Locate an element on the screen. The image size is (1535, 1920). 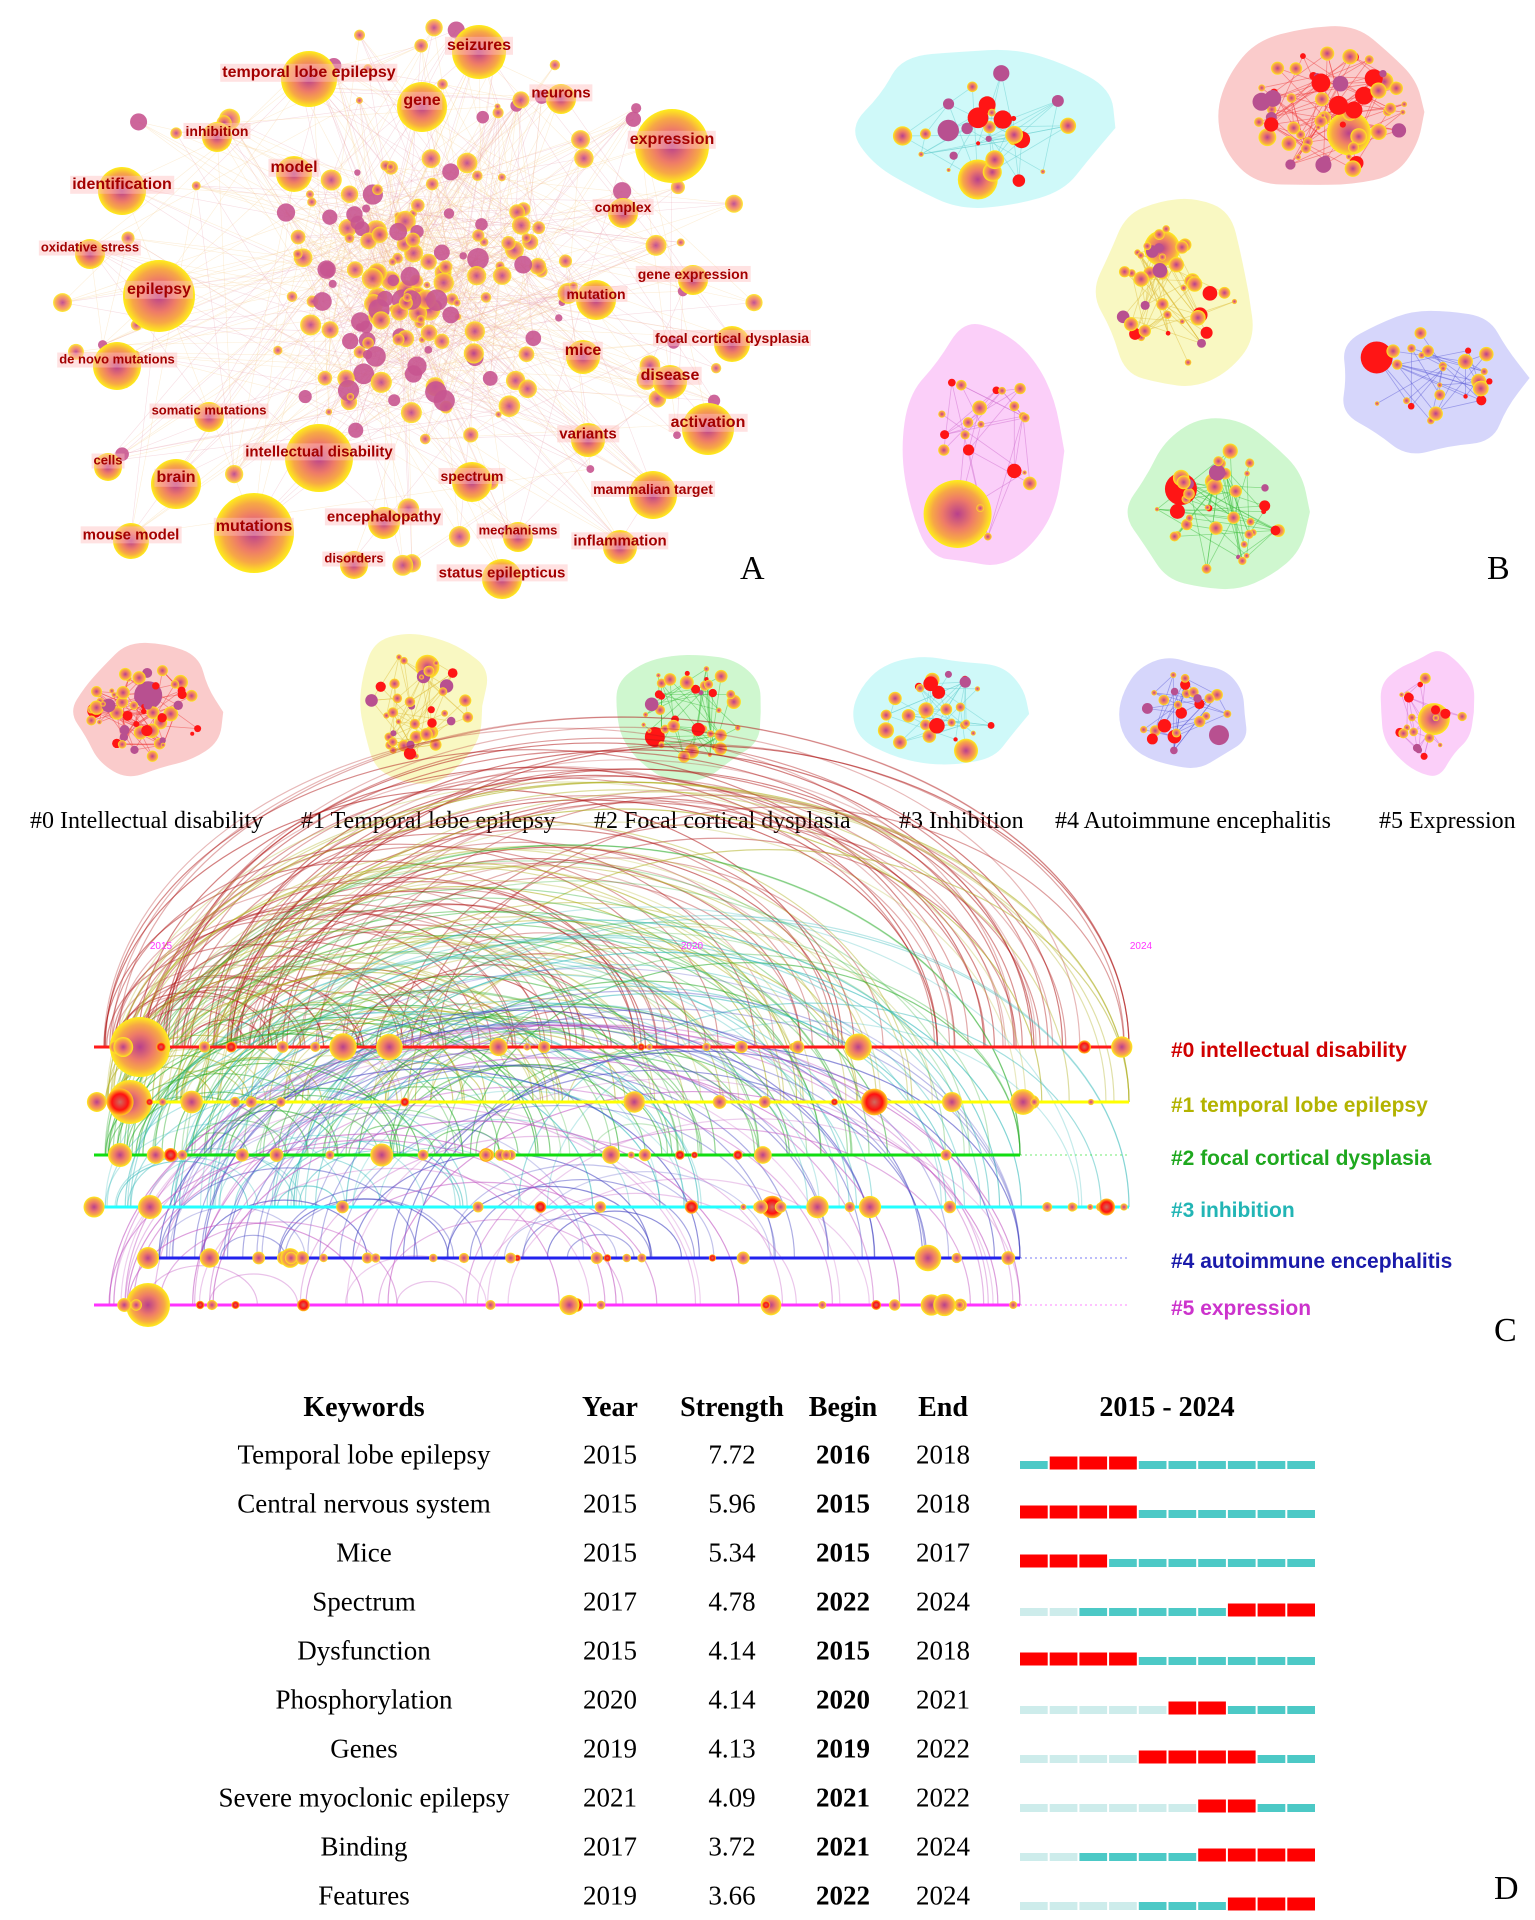
timeline-year-label: 2015 is located at coordinates (161, 946).